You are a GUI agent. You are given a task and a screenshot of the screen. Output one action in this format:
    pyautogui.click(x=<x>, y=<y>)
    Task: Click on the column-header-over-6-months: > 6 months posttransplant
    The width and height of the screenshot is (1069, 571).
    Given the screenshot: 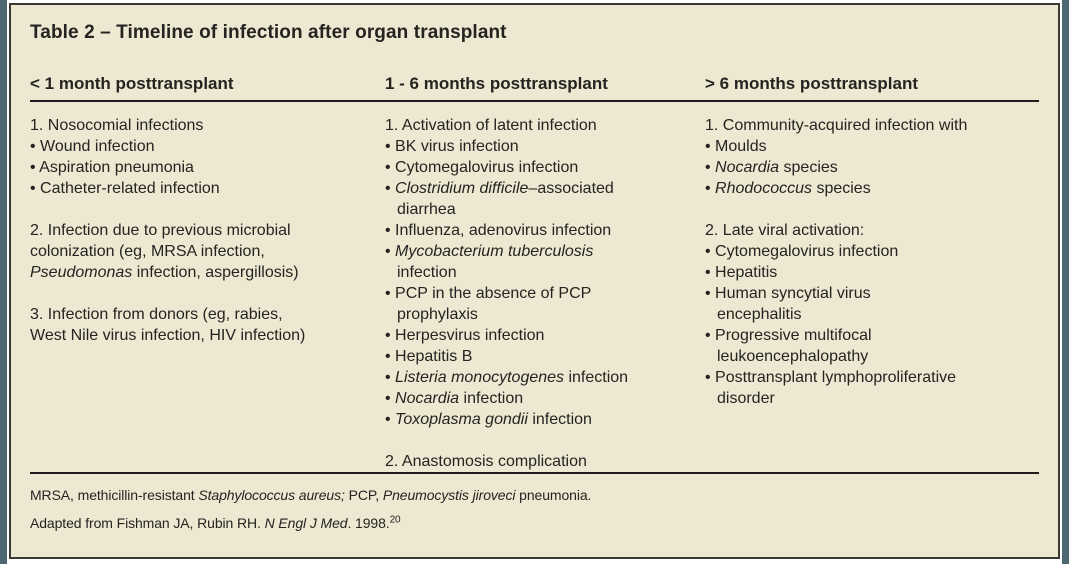 What is the action you would take?
    pyautogui.click(x=811, y=83)
    